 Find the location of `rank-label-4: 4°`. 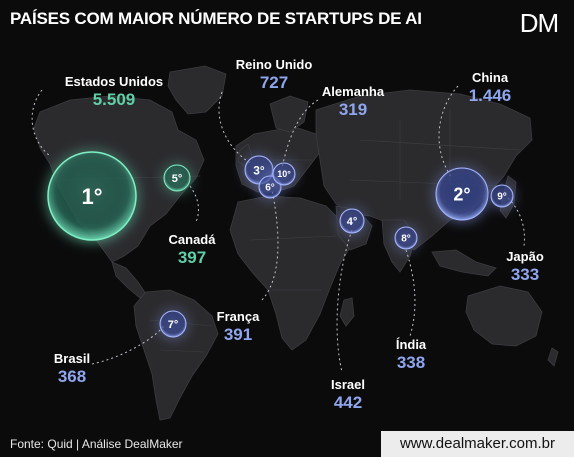

rank-label-4: 4° is located at coordinates (352, 222).